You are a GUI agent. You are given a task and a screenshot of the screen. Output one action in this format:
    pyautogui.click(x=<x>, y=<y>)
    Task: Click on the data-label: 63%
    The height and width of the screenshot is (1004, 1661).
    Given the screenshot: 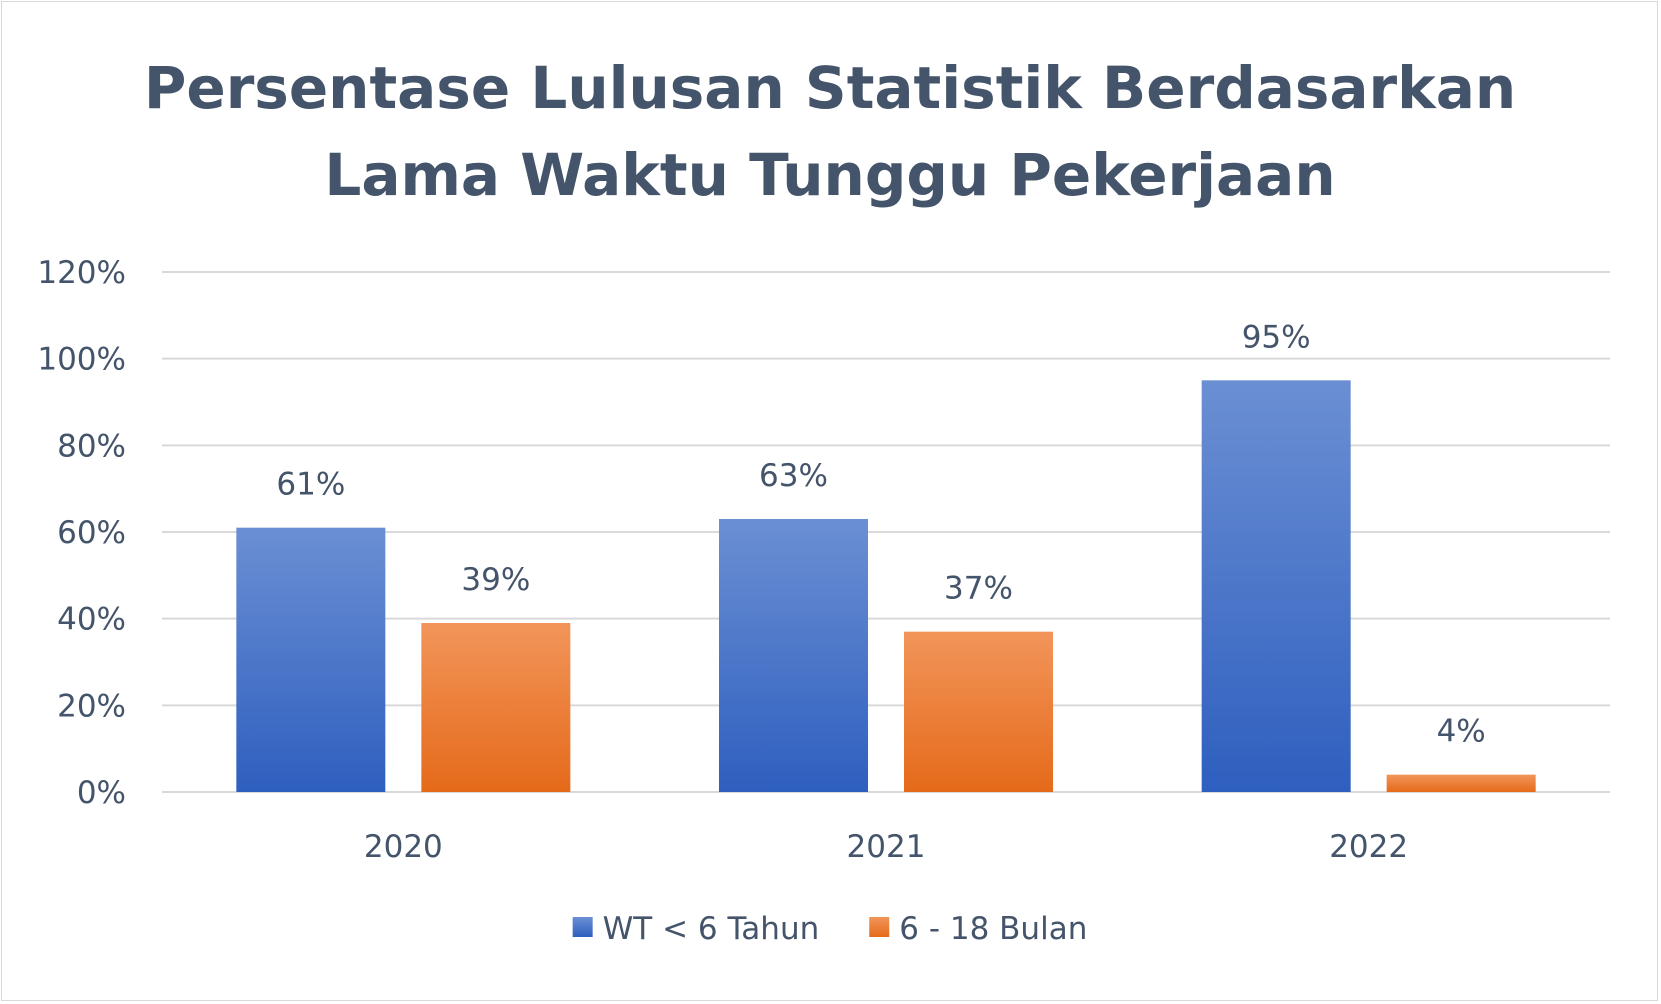 What is the action you would take?
    pyautogui.click(x=793, y=476)
    